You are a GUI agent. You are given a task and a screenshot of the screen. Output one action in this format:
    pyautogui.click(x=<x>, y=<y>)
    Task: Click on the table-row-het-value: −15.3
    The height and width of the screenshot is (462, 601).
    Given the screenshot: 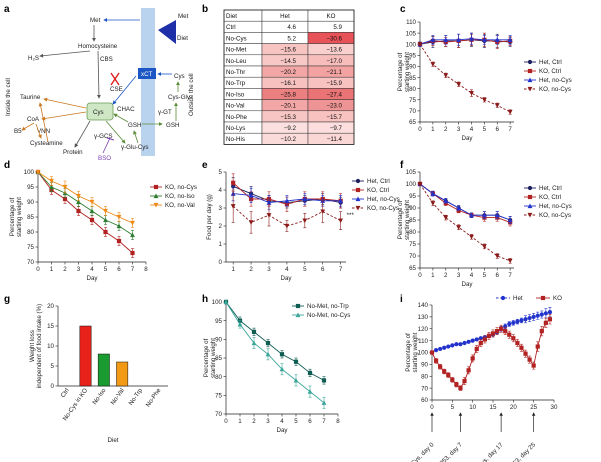 What is the action you would take?
    pyautogui.click(x=288, y=117)
    